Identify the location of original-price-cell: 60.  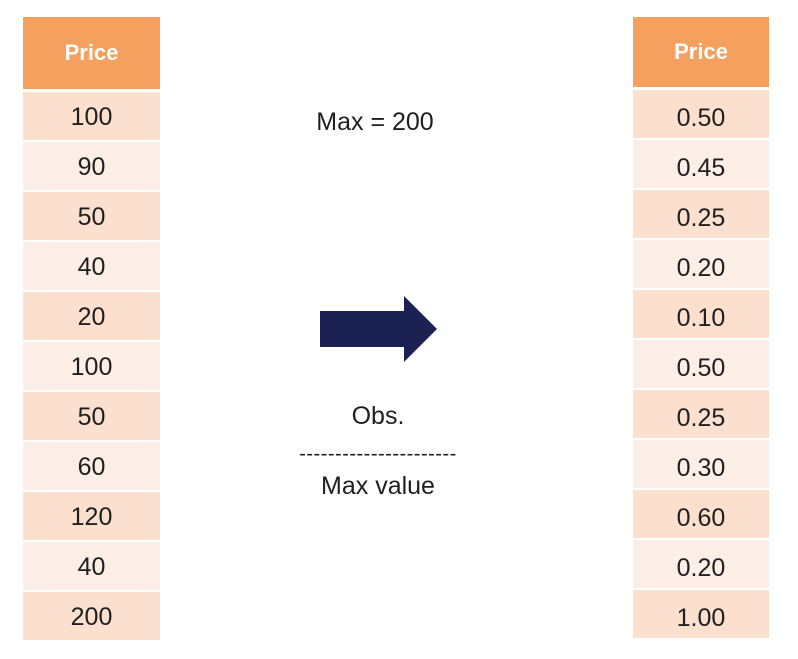
(91, 467).